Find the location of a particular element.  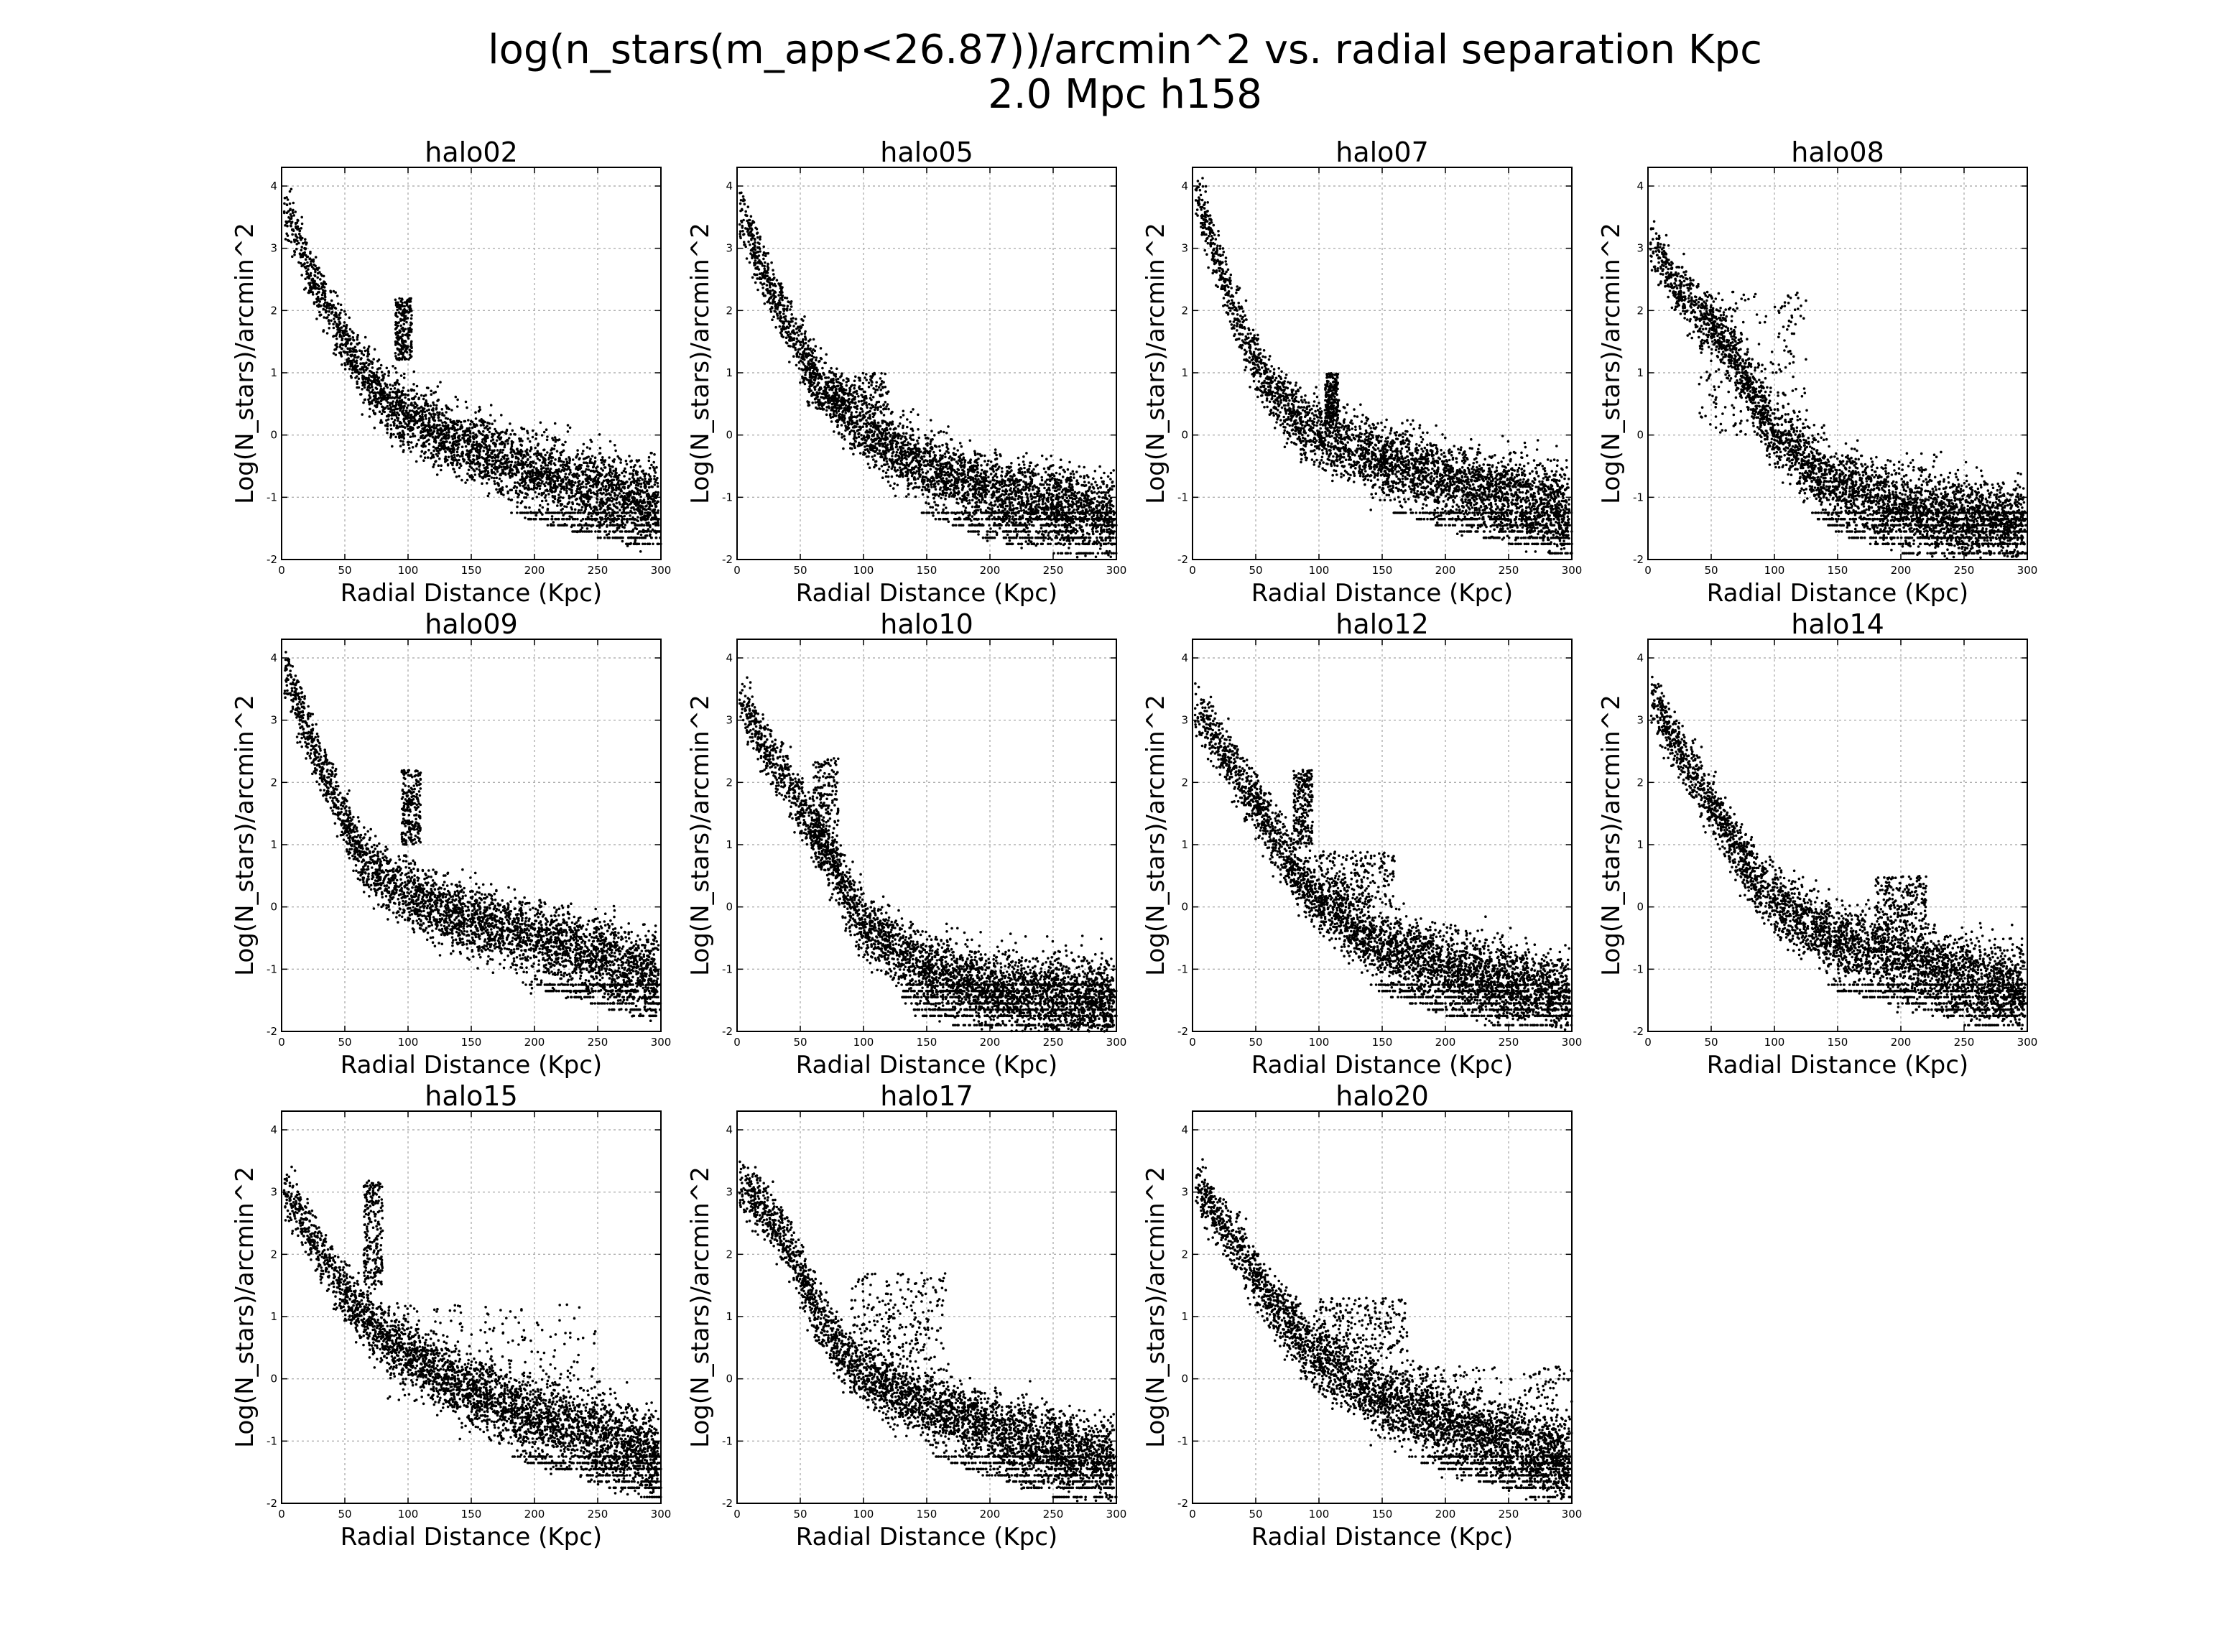

figure-title-line2: 2.0 Mpc h158 is located at coordinates (1125, 94).